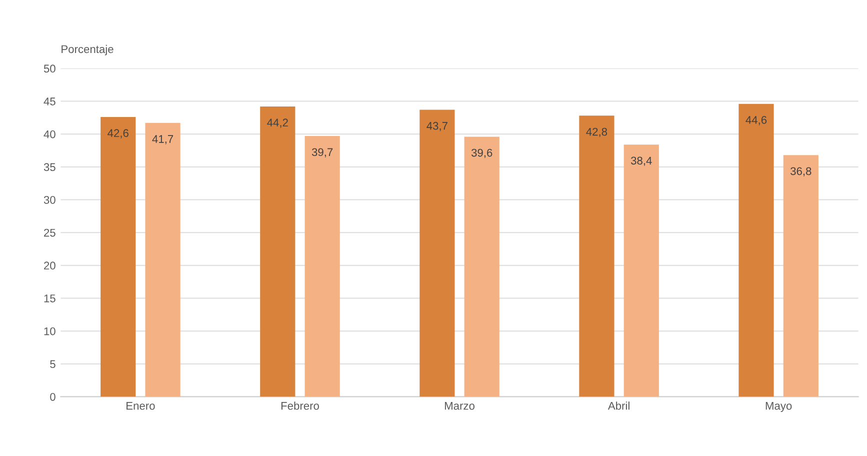 Image resolution: width=867 pixels, height=456 pixels. What do you see at coordinates (53, 364) in the screenshot?
I see `y-tick-label: 5` at bounding box center [53, 364].